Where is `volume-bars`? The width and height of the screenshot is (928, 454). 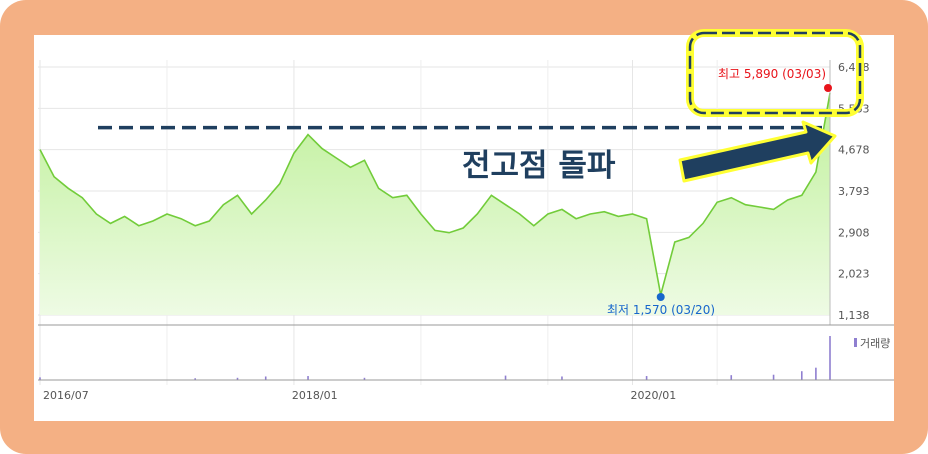 volume-bars is located at coordinates (435, 358).